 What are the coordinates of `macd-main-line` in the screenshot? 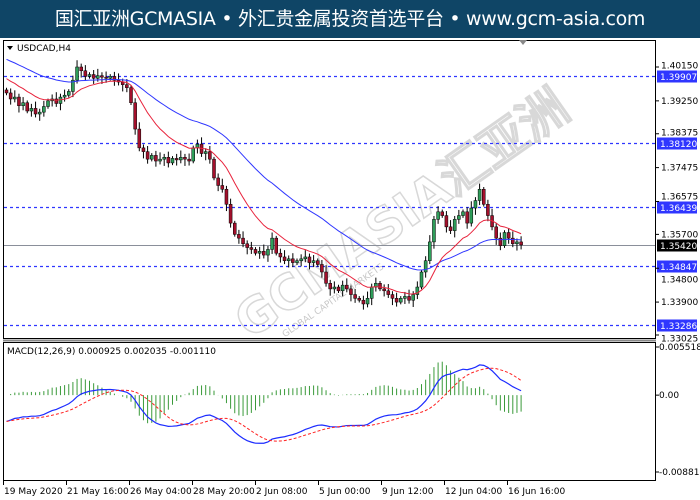 It's located at (264, 404).